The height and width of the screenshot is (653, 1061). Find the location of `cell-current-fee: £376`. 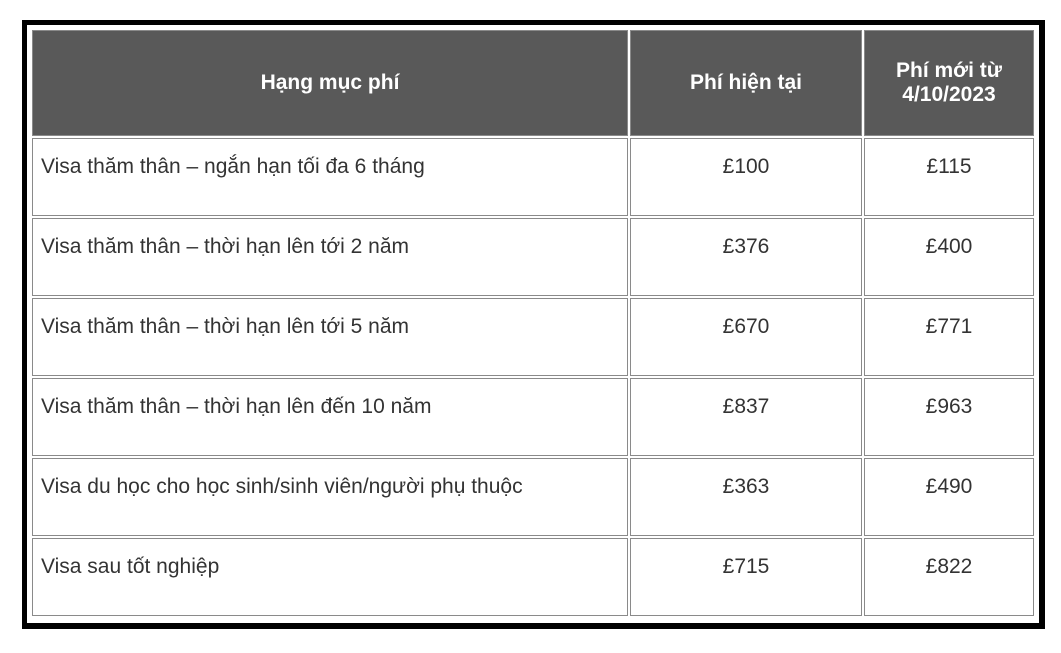

cell-current-fee: £376 is located at coordinates (746, 257).